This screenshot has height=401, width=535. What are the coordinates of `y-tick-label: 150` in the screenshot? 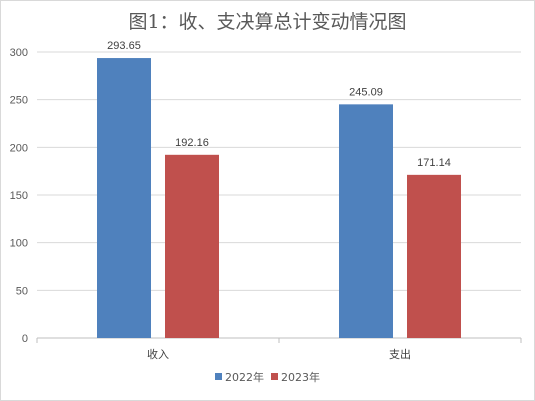 It's located at (19, 196).